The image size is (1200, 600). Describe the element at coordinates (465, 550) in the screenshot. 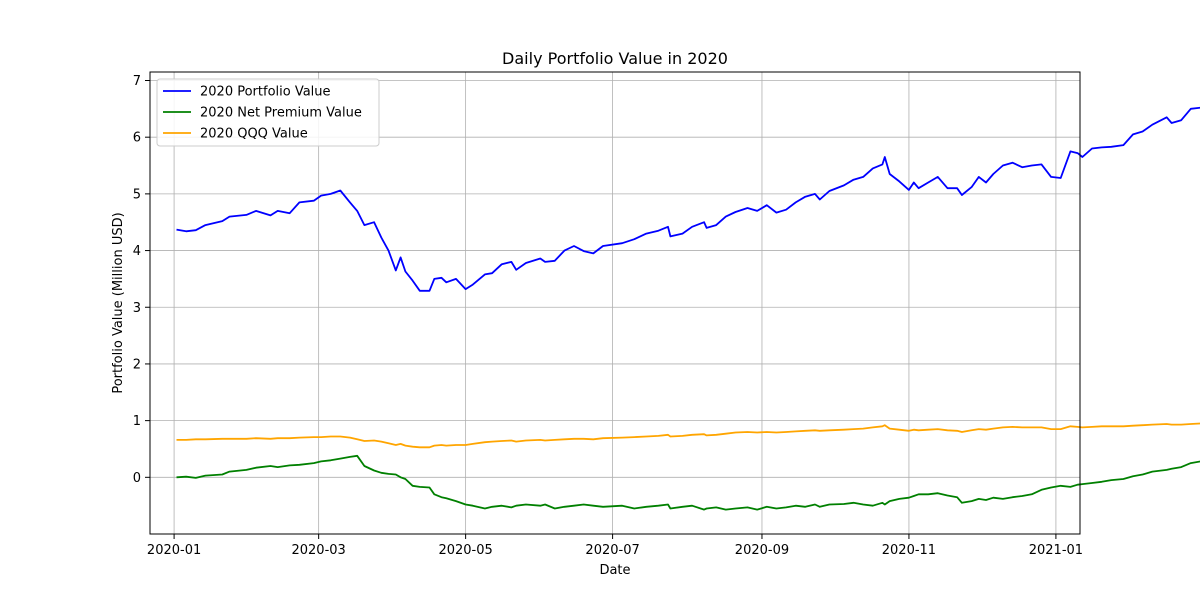

I see `x-tick-label: 2020-05` at that location.